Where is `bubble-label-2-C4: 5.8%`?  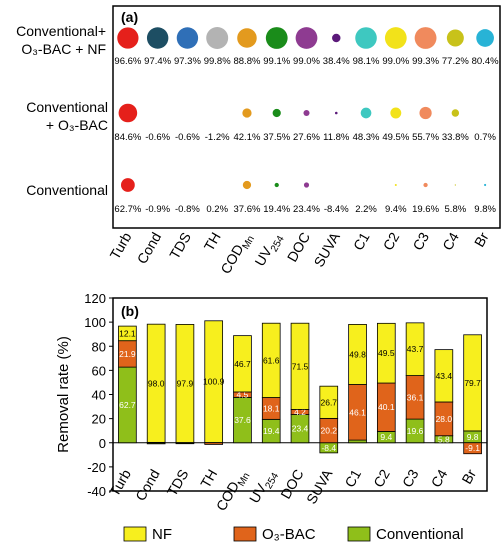 bubble-label-2-C4: 5.8% is located at coordinates (456, 209).